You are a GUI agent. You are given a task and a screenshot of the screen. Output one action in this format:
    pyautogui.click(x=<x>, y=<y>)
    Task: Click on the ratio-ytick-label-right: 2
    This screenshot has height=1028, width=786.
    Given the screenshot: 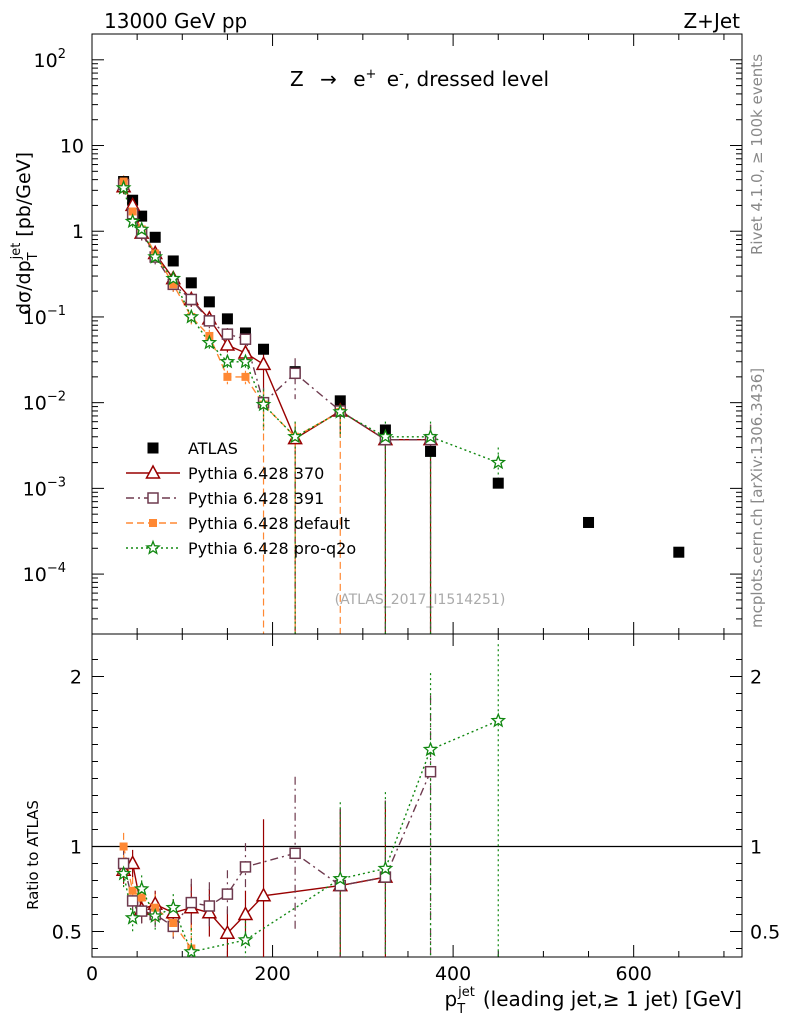 What is the action you would take?
    pyautogui.click(x=756, y=678)
    